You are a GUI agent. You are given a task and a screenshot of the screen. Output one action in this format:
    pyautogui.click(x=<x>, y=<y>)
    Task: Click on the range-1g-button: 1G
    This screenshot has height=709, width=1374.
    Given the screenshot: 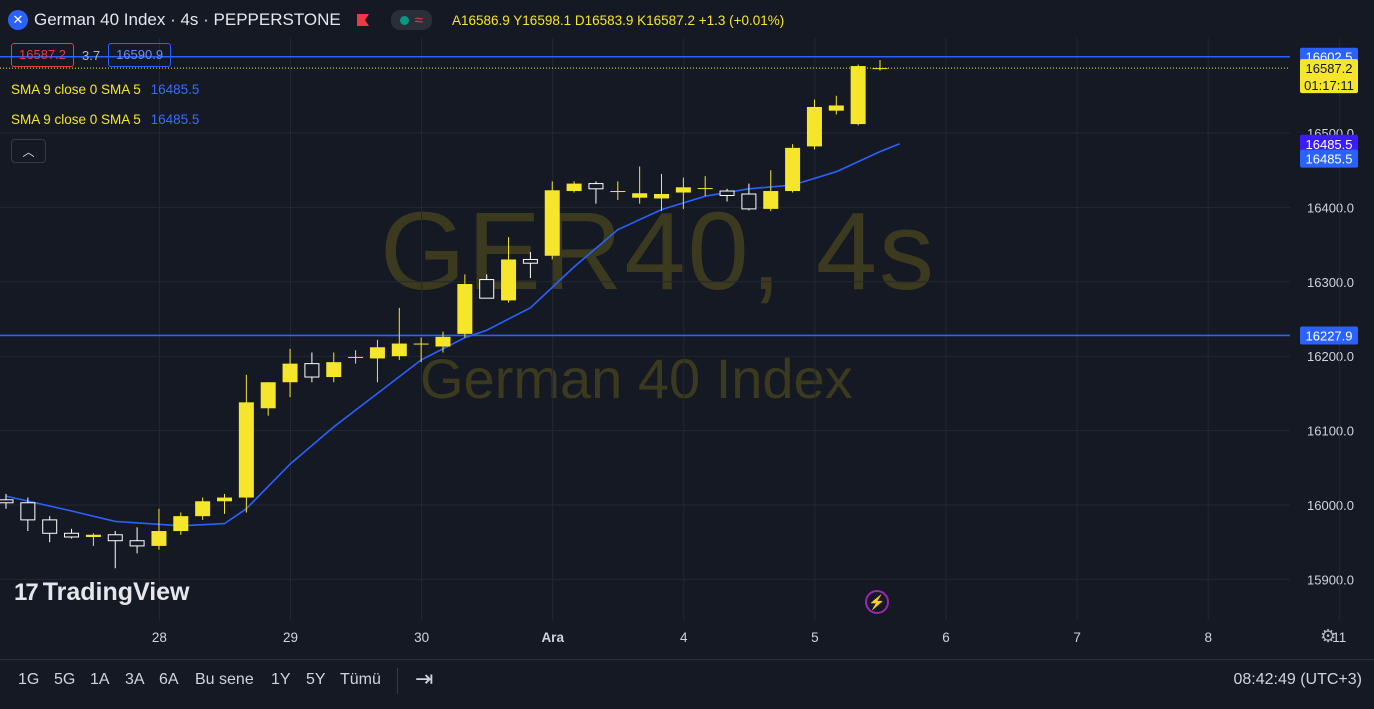 What is the action you would take?
    pyautogui.click(x=29, y=679)
    